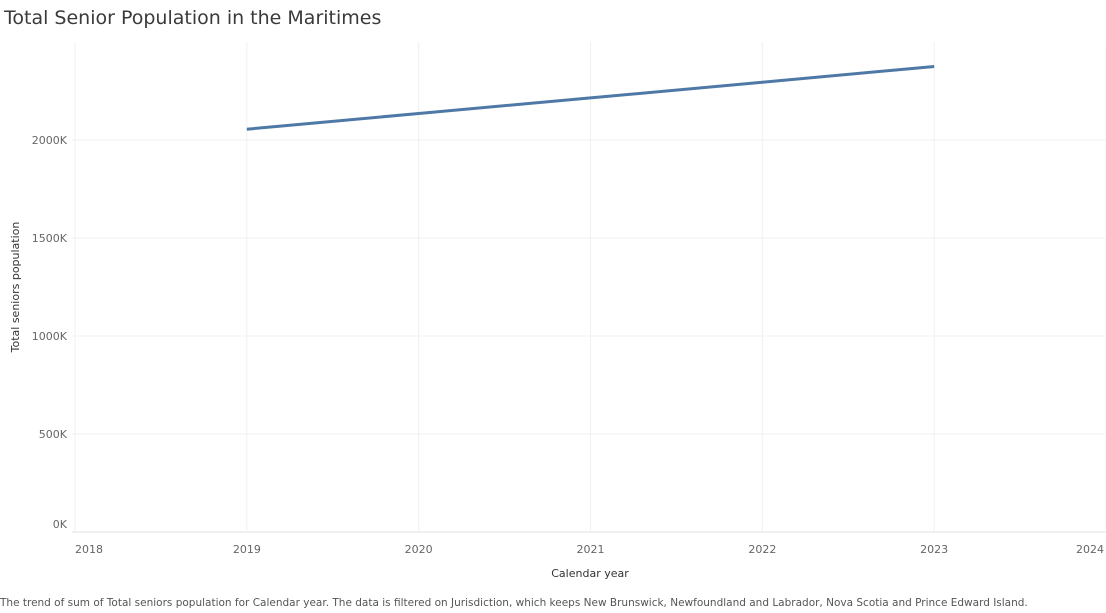 The height and width of the screenshot is (613, 1106). I want to click on y-tick-label: 1500K, so click(50, 238).